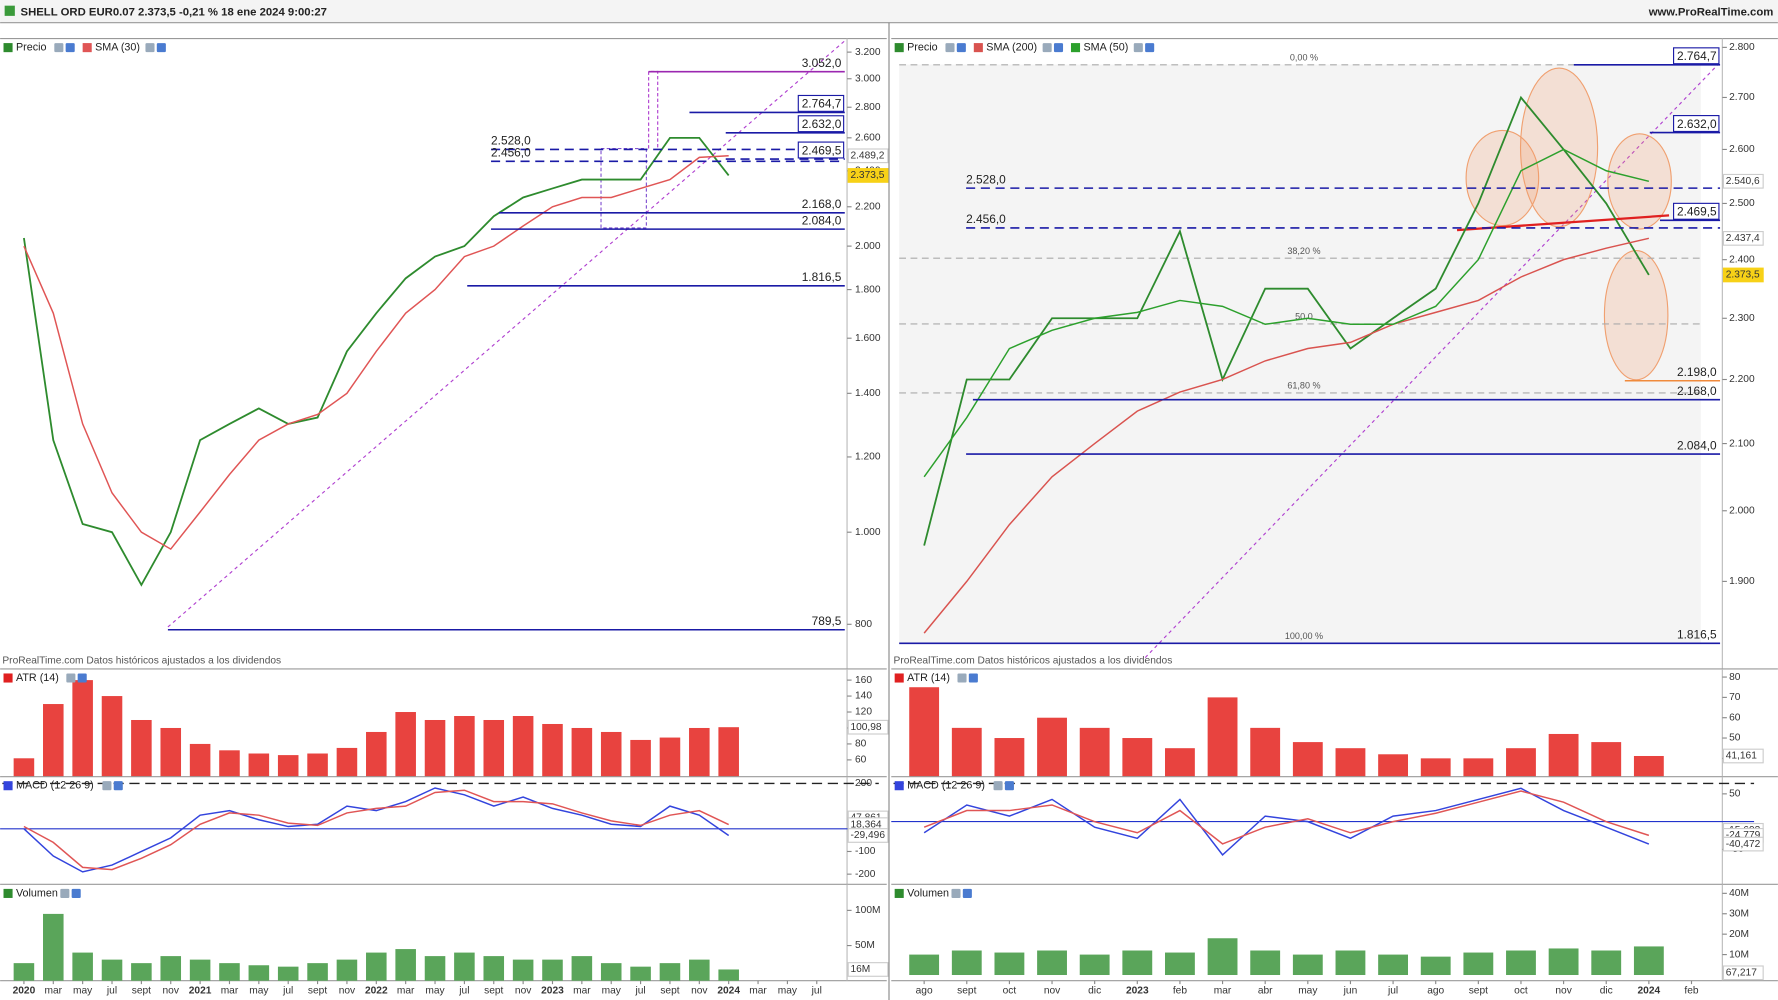 Image resolution: width=1778 pixels, height=1000 pixels. I want to click on series-line, so click(376, 830).